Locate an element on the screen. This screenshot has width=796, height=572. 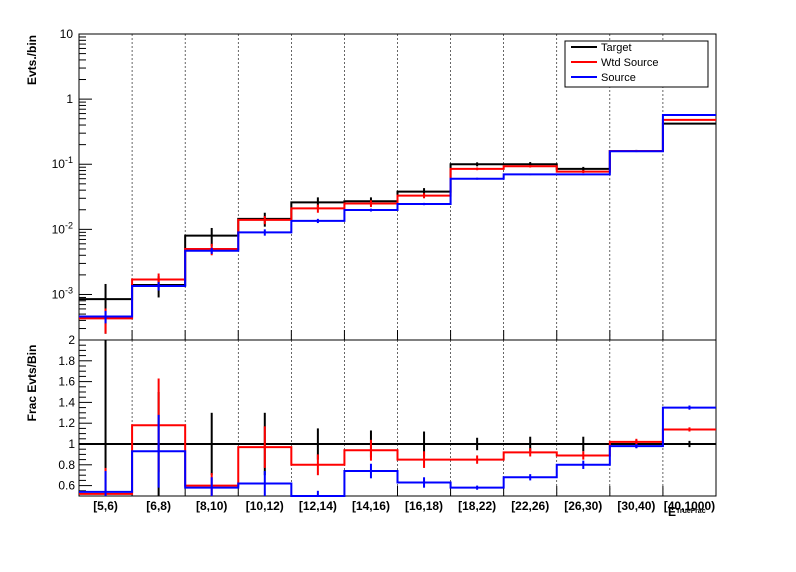
top-ytick-label: 10⁻³ is located at coordinates (62, 293).